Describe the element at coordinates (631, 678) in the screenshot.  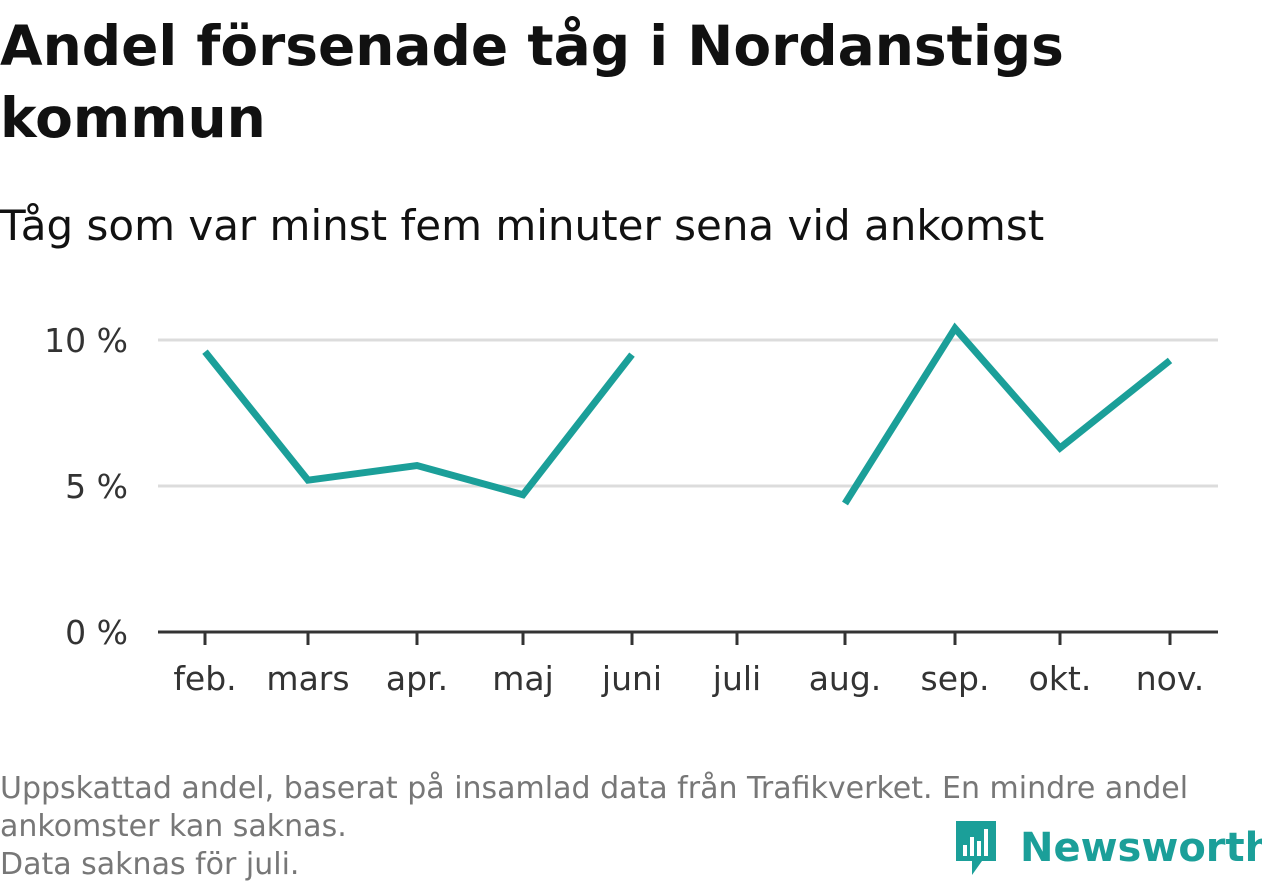
I see `x-tick-label: juni` at that location.